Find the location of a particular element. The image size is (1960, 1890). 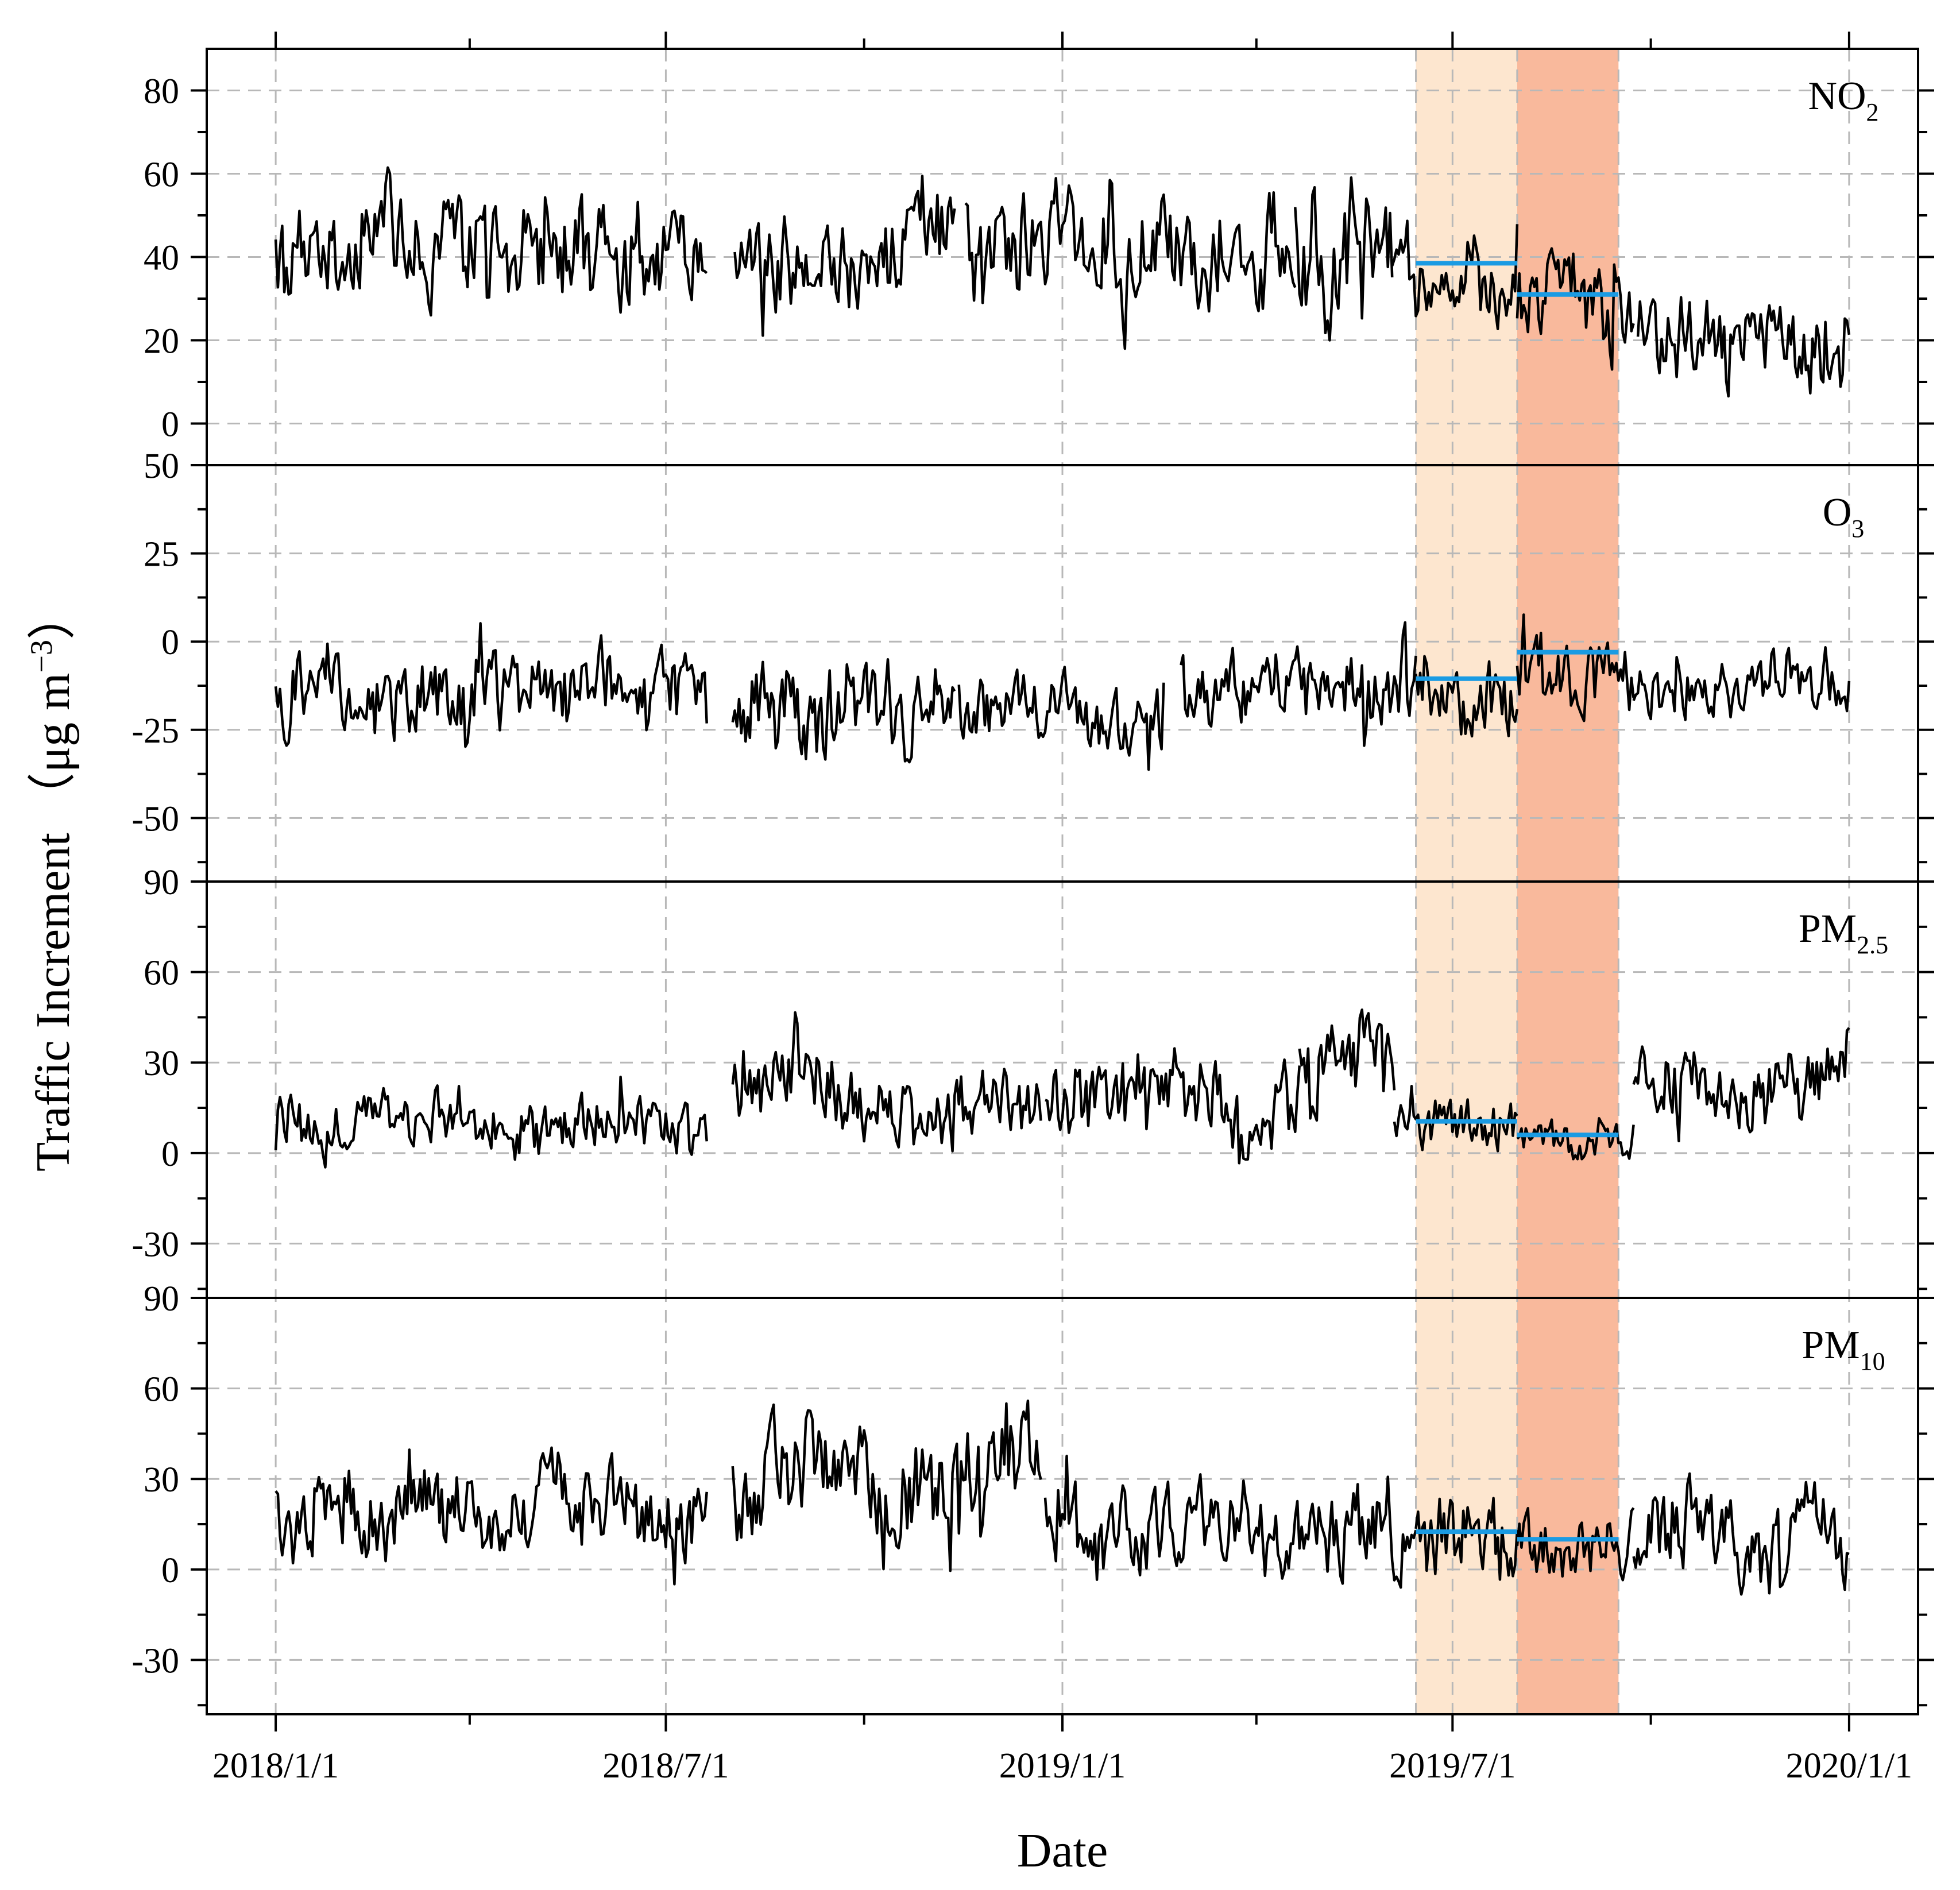

pm25-y-top-label: 90 is located at coordinates (162, 882).